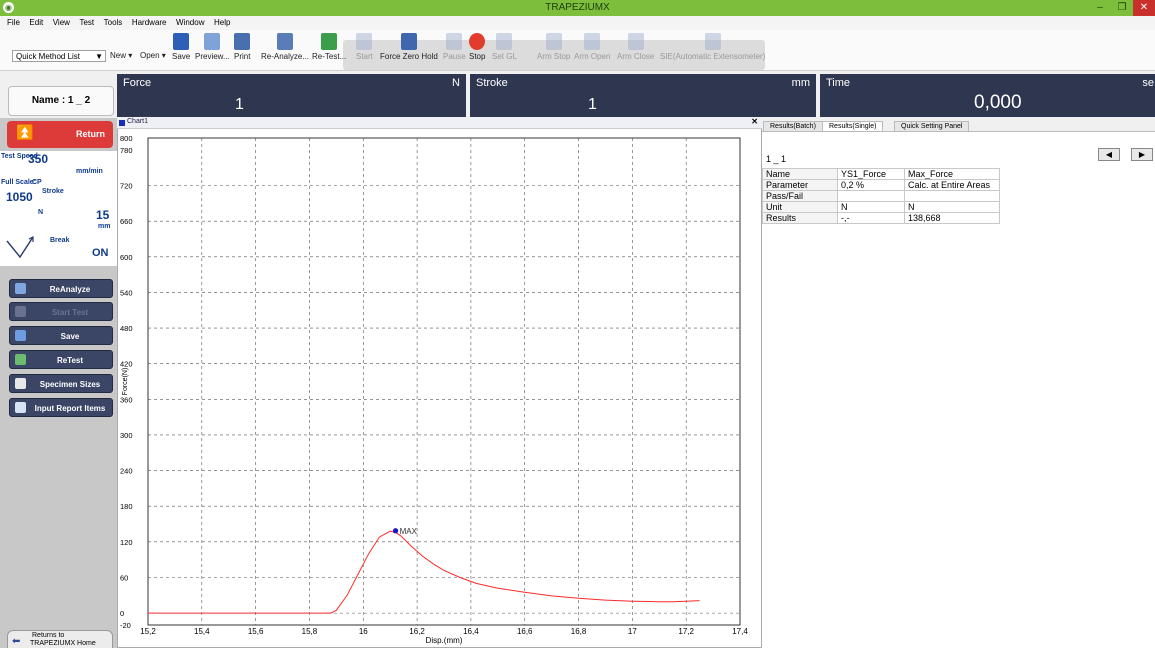  What do you see at coordinates (871, 174) in the screenshot?
I see `table-cell: YS1_Force` at bounding box center [871, 174].